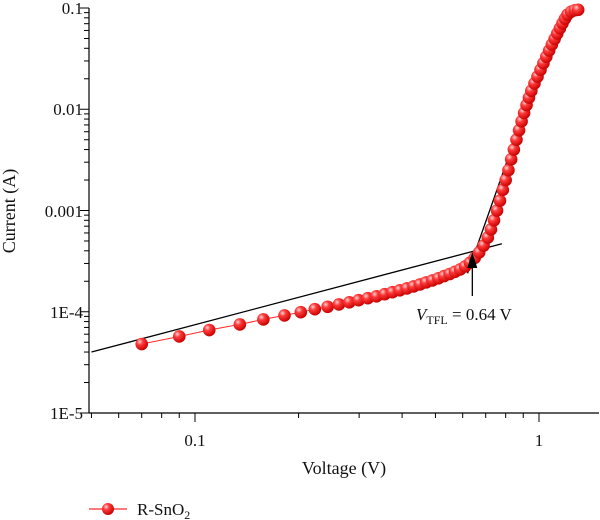 Image resolution: width=600 pixels, height=520 pixels. I want to click on legend-subscript: 2, so click(187, 514).